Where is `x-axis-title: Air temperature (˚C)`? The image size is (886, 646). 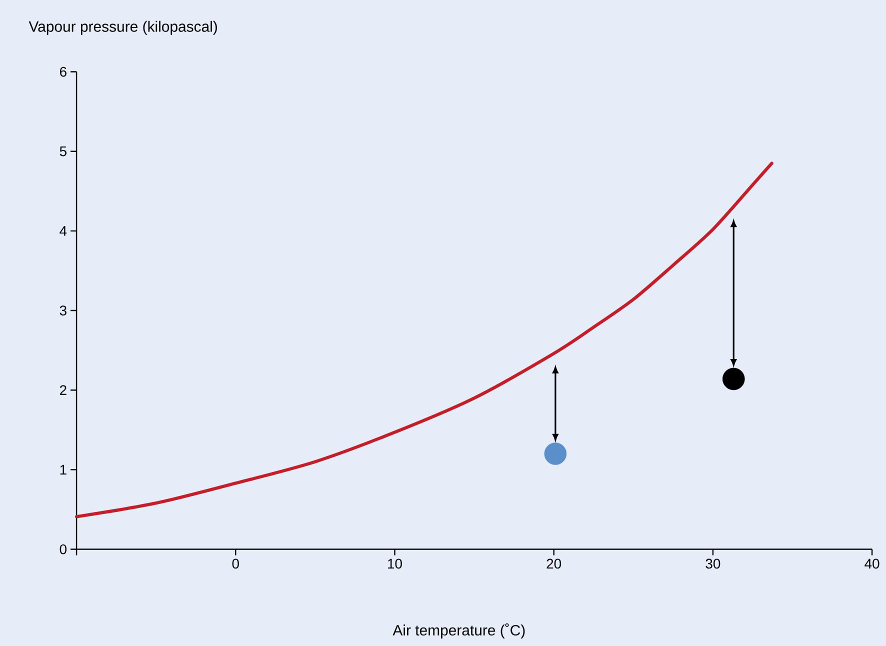 x-axis-title: Air temperature (˚C) is located at coordinates (458, 631).